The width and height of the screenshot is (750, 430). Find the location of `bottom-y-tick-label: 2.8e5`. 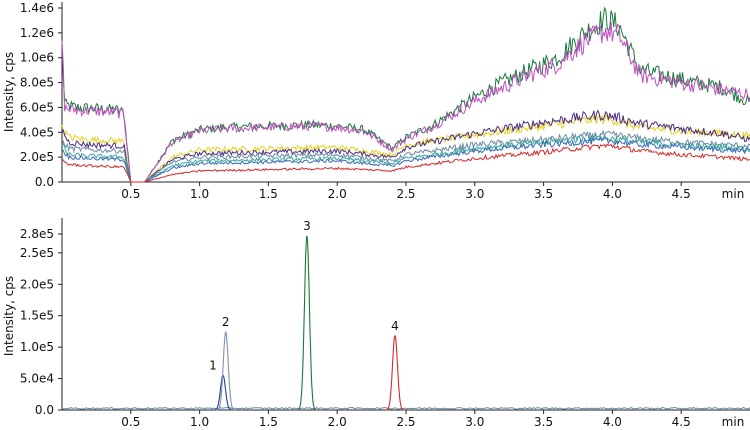

bottom-y-tick-label: 2.8e5 is located at coordinates (37, 234).